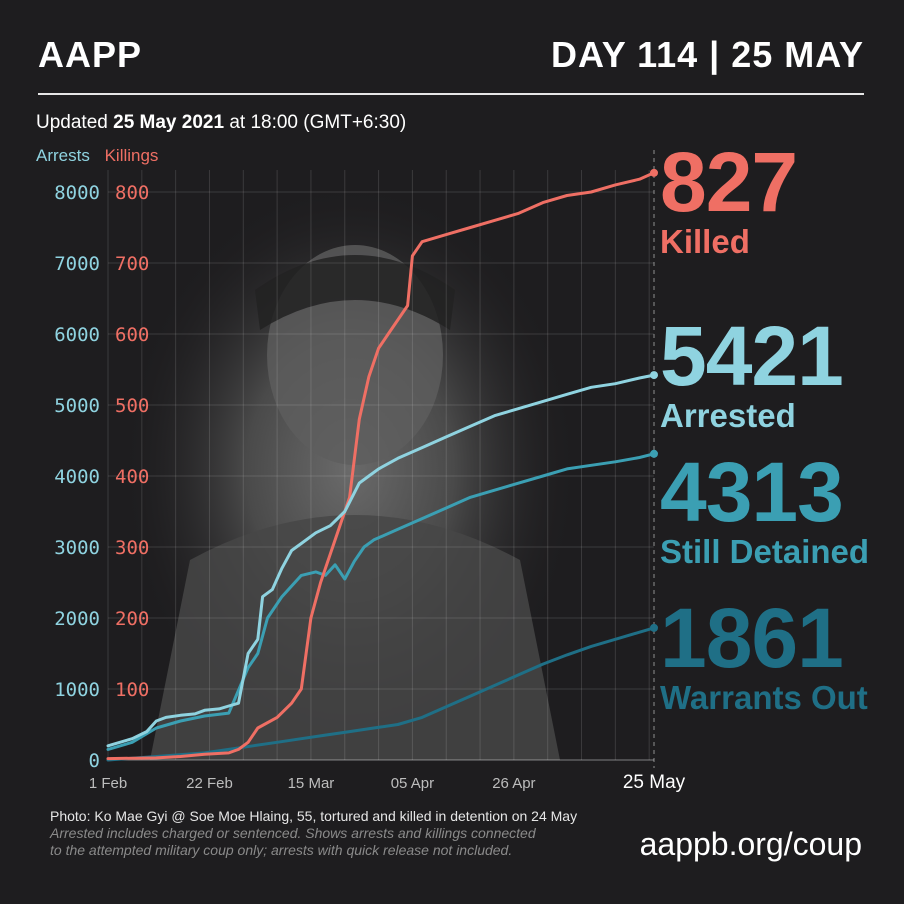  I want to click on legend-killings: Killings, so click(131, 155).